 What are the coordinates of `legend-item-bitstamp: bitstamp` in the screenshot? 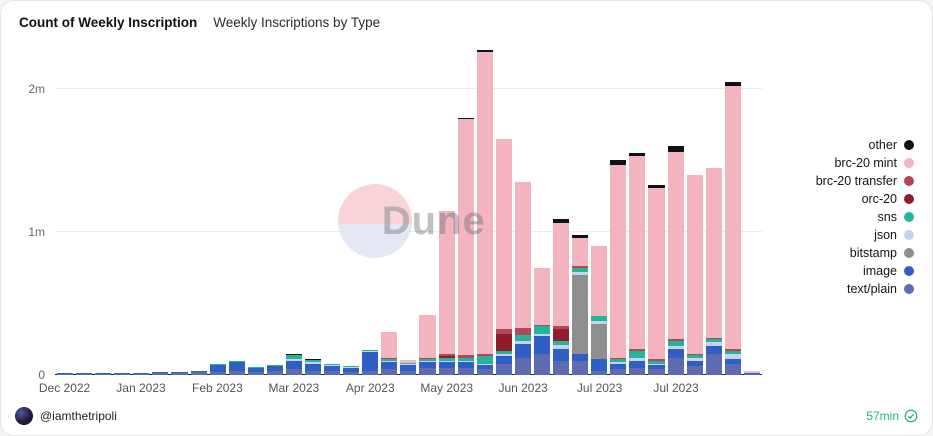 It's located at (882, 253).